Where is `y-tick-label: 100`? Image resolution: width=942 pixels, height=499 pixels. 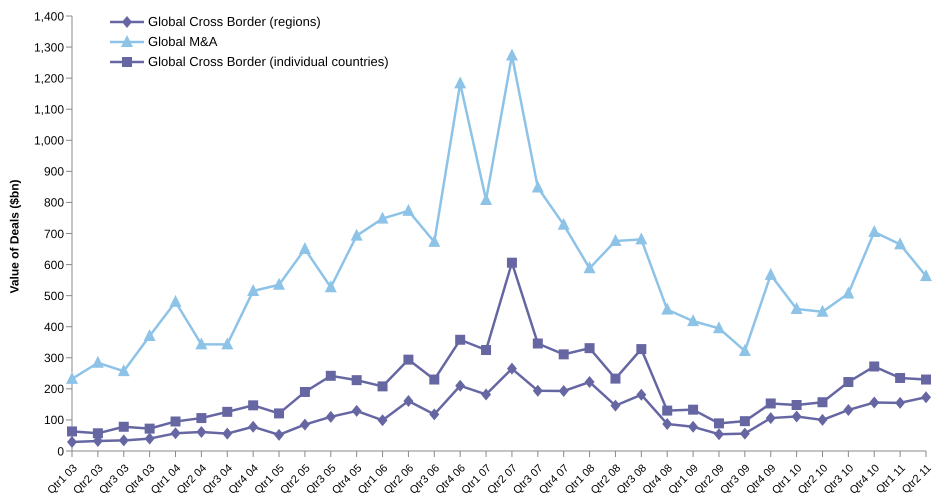 y-tick-label: 100 is located at coordinates (54, 420).